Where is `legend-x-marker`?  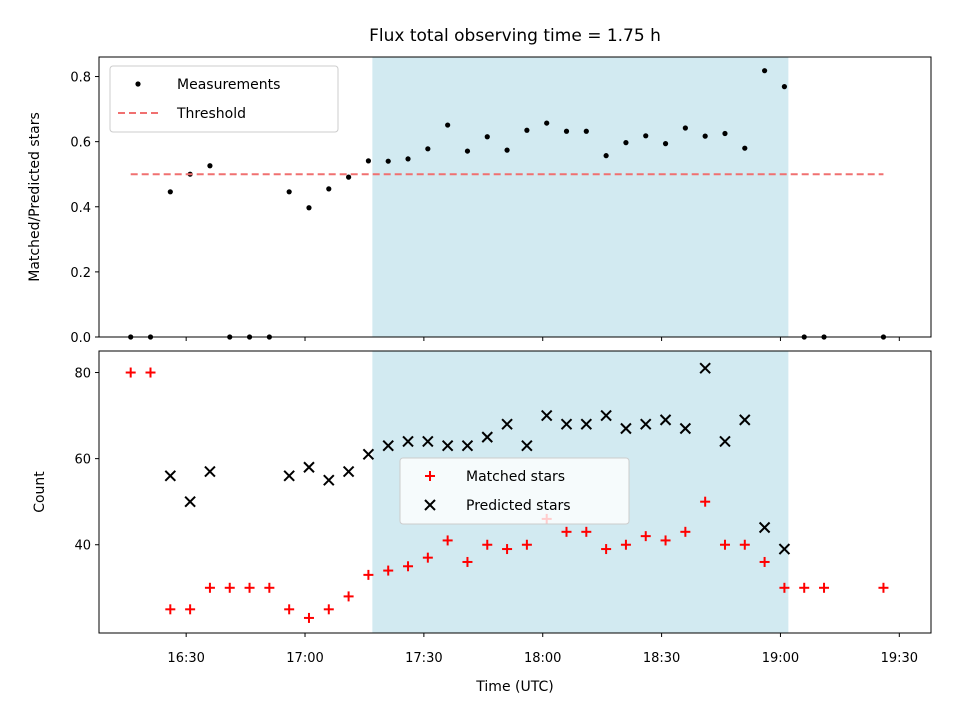 legend-x-marker is located at coordinates (430, 505).